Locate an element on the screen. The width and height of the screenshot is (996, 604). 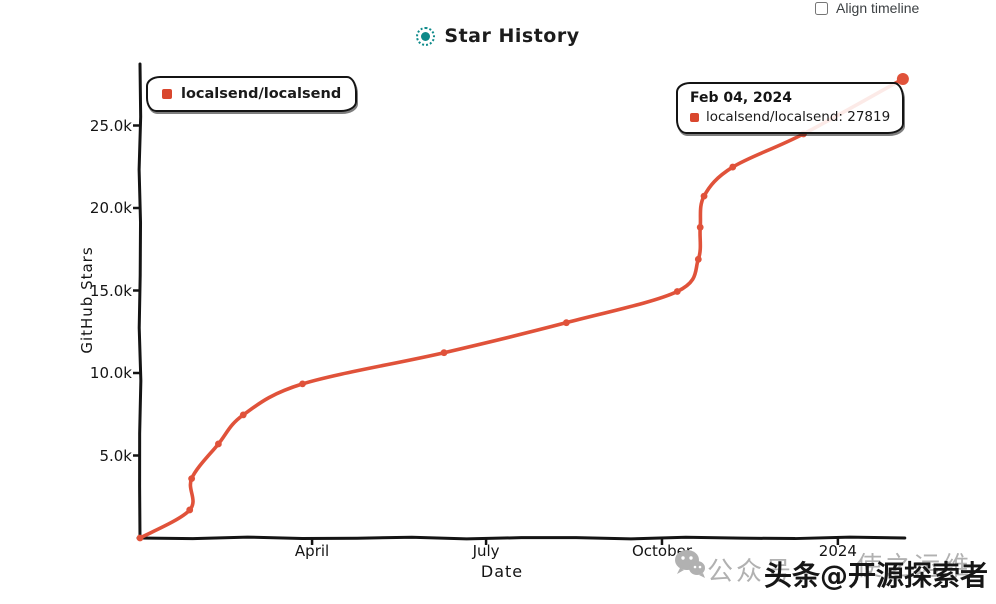
legend-series-label: localsend/localsend is located at coordinates (261, 94).